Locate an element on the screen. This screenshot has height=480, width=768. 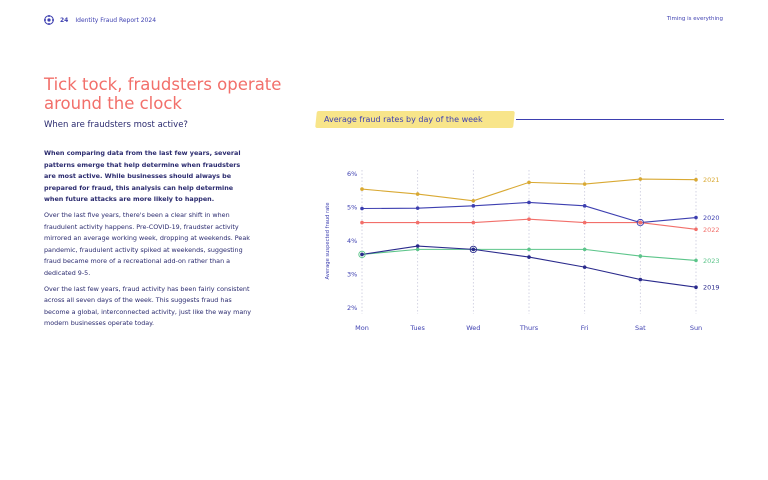
series-line is located at coordinates (529, 266).